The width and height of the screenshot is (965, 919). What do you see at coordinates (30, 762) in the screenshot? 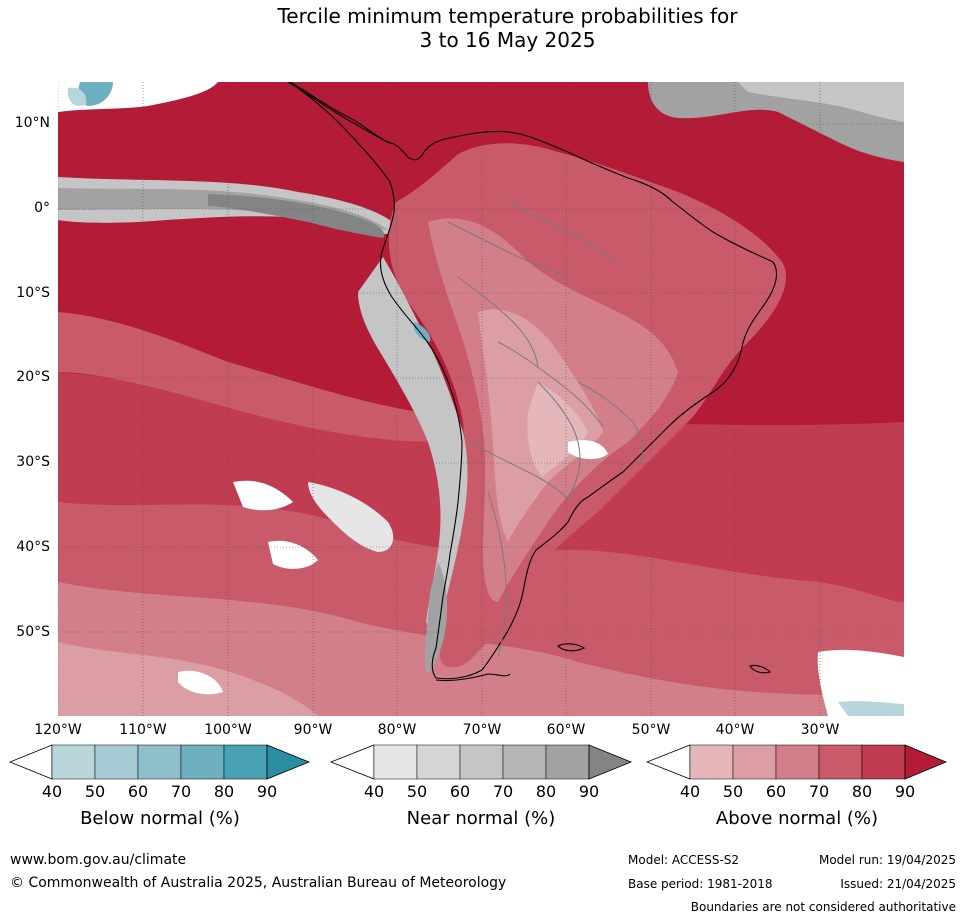
I see `colorbar-below-under` at bounding box center [30, 762].